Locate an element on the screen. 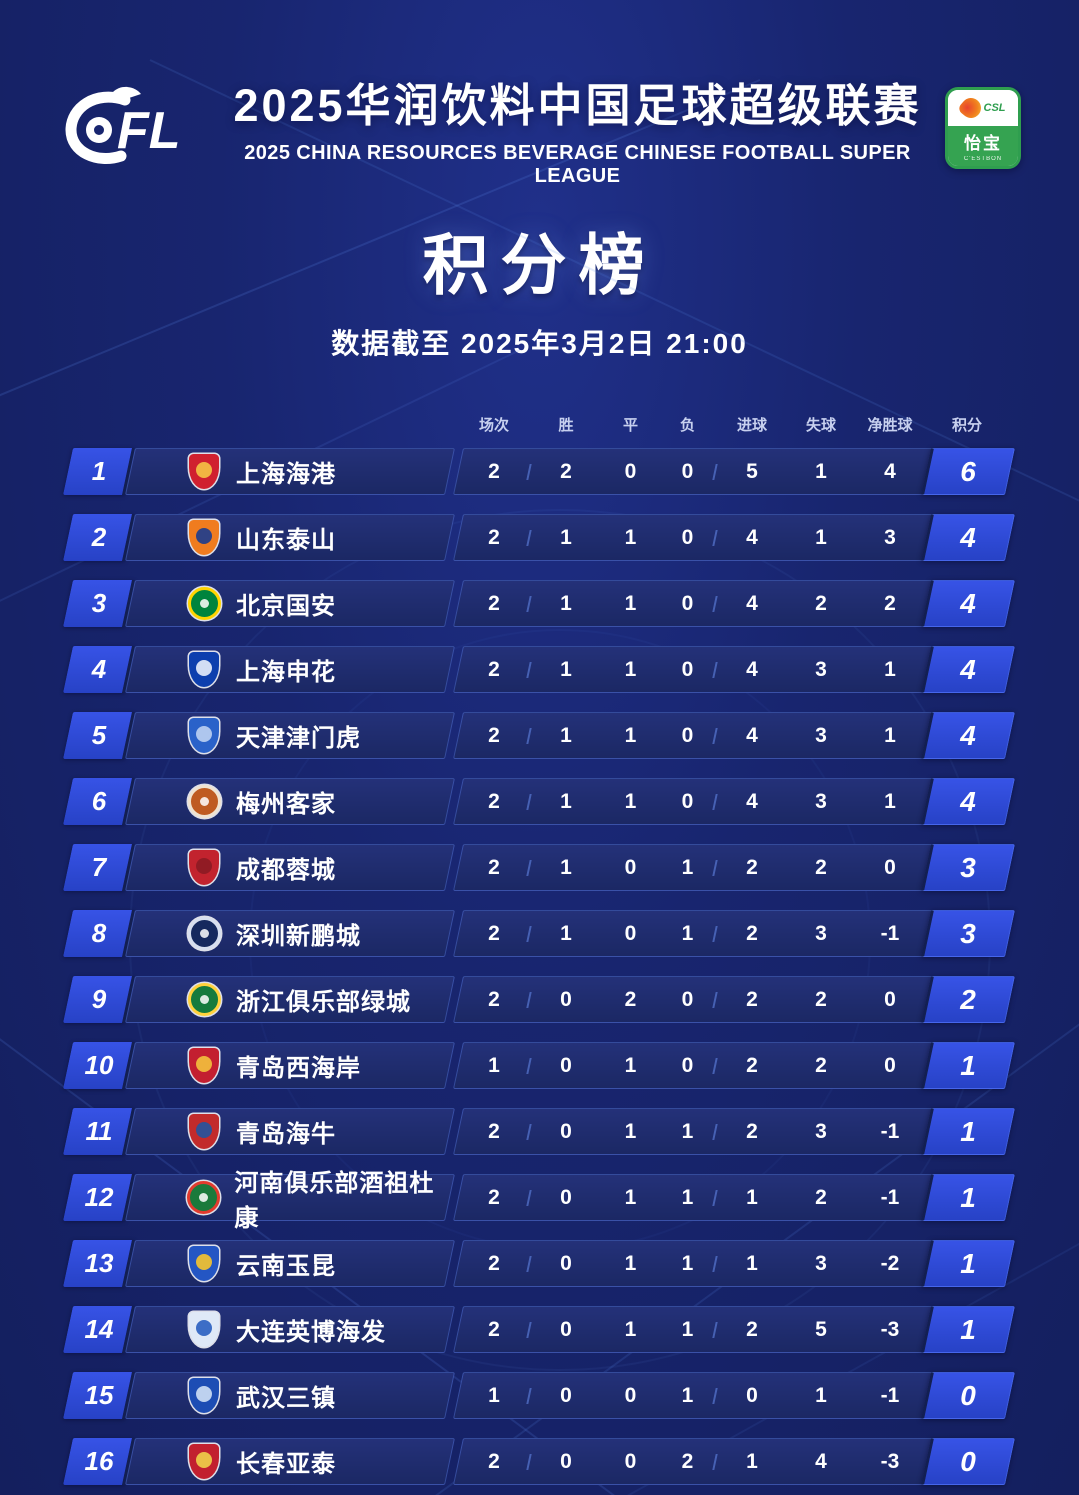 This screenshot has height=1495, width=1079. rank-number: 13 is located at coordinates (99, 1263).